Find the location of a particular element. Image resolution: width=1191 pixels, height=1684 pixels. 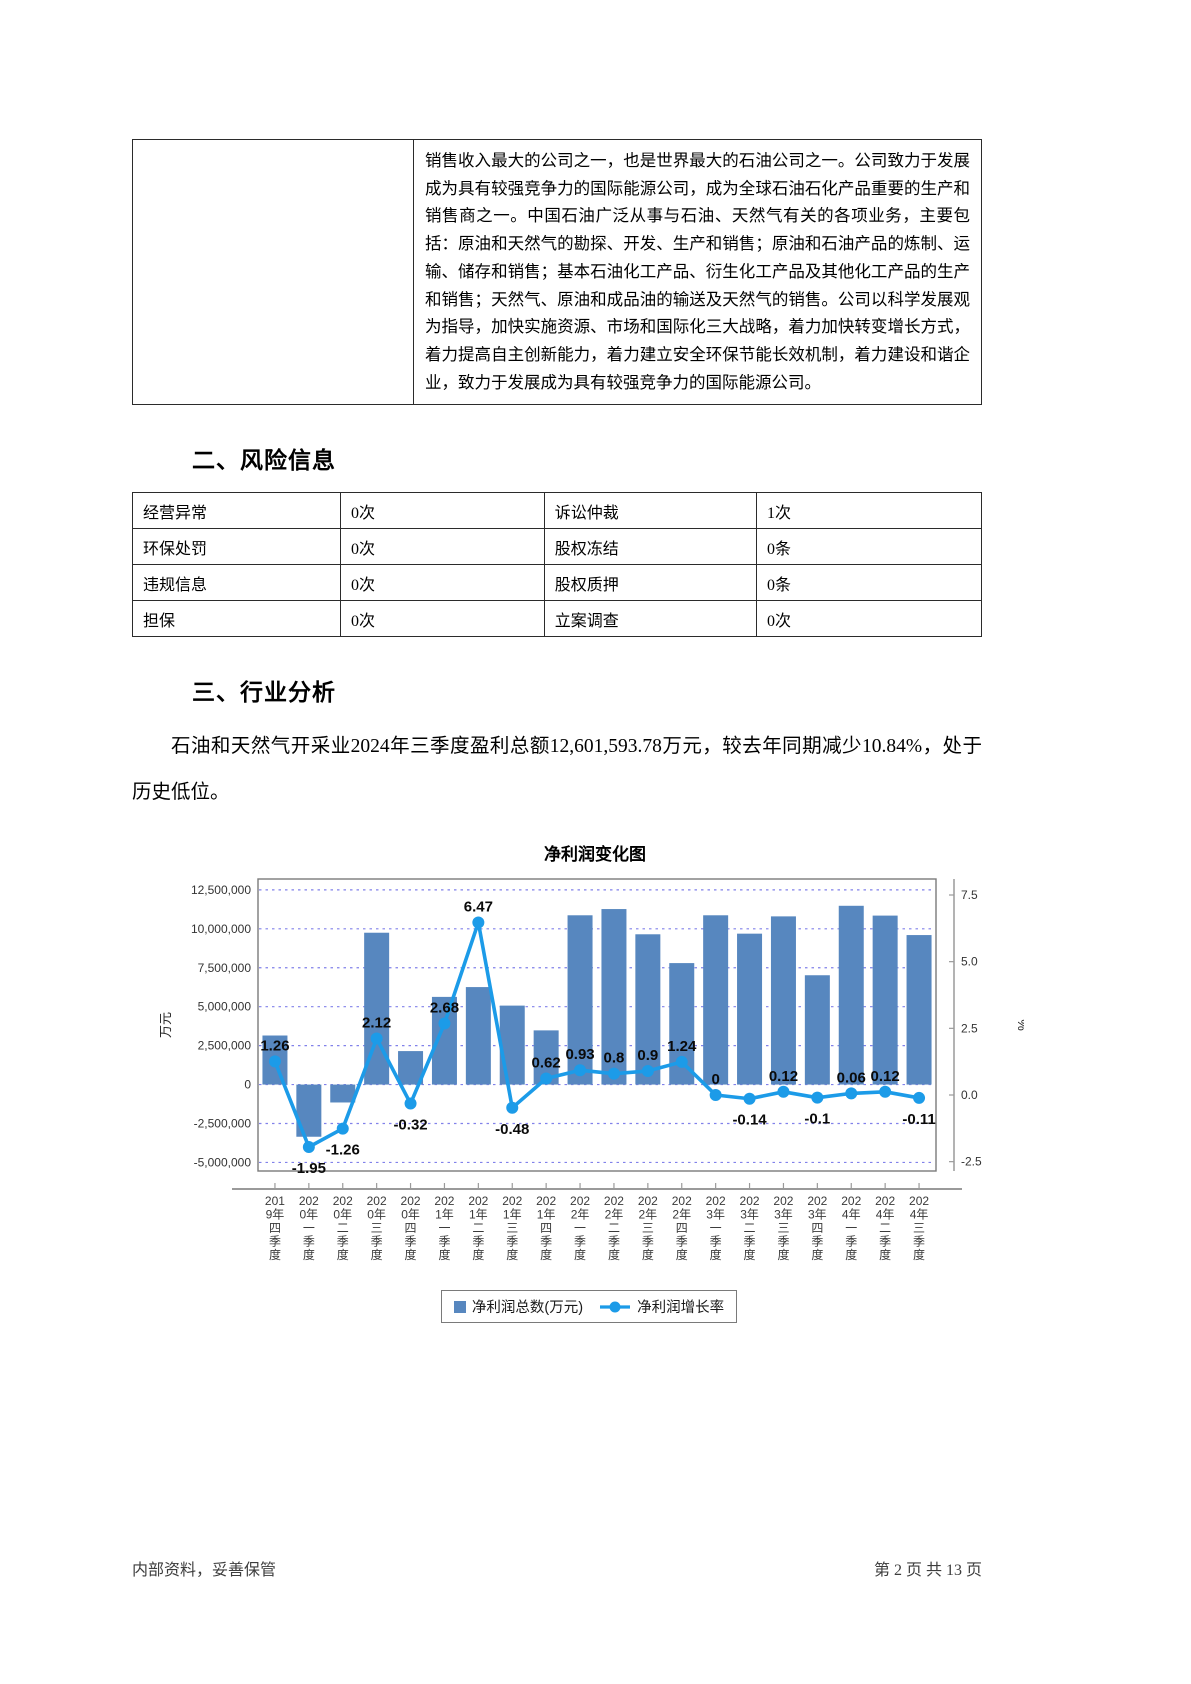

footer-confidential-note: 内部资料，妥善保管 is located at coordinates (204, 1570).